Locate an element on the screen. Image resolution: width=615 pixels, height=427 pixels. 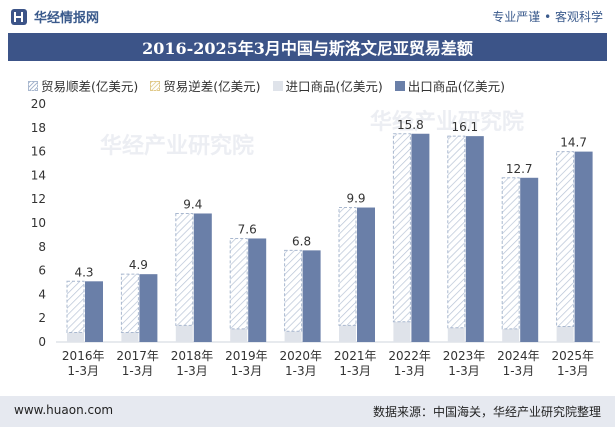
legend: 贸易顺差(亿美元) 贸易逆差(亿美元) 进口商品(亿美元) 出口商品(亿美元) is located at coordinates (266, 85).